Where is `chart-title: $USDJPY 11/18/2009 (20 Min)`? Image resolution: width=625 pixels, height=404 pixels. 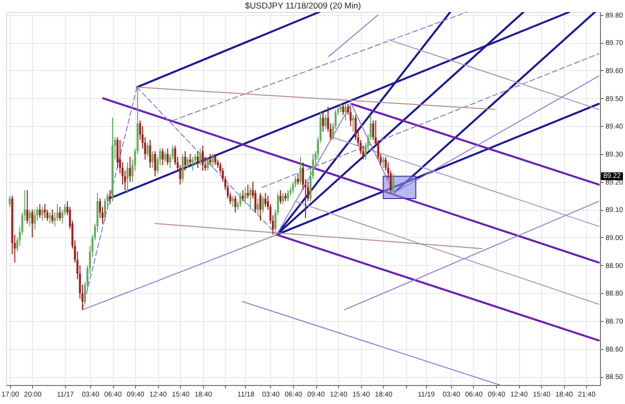
chart-title: $USDJPY 11/18/2009 (20 Min) is located at coordinates (303, 5).